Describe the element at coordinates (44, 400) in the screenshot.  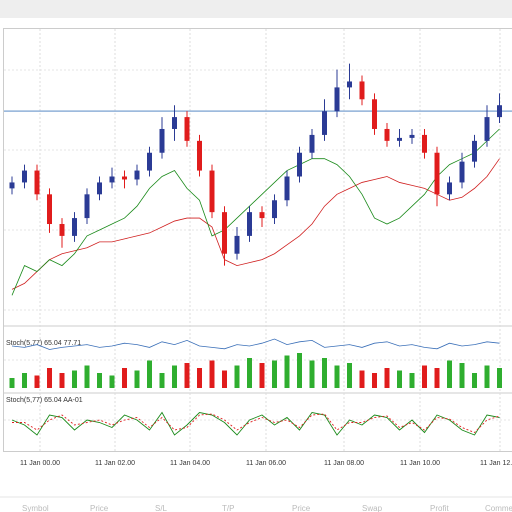
I see `indicator-label: Stoch(5,77) 65.04 AA-01` at that location.